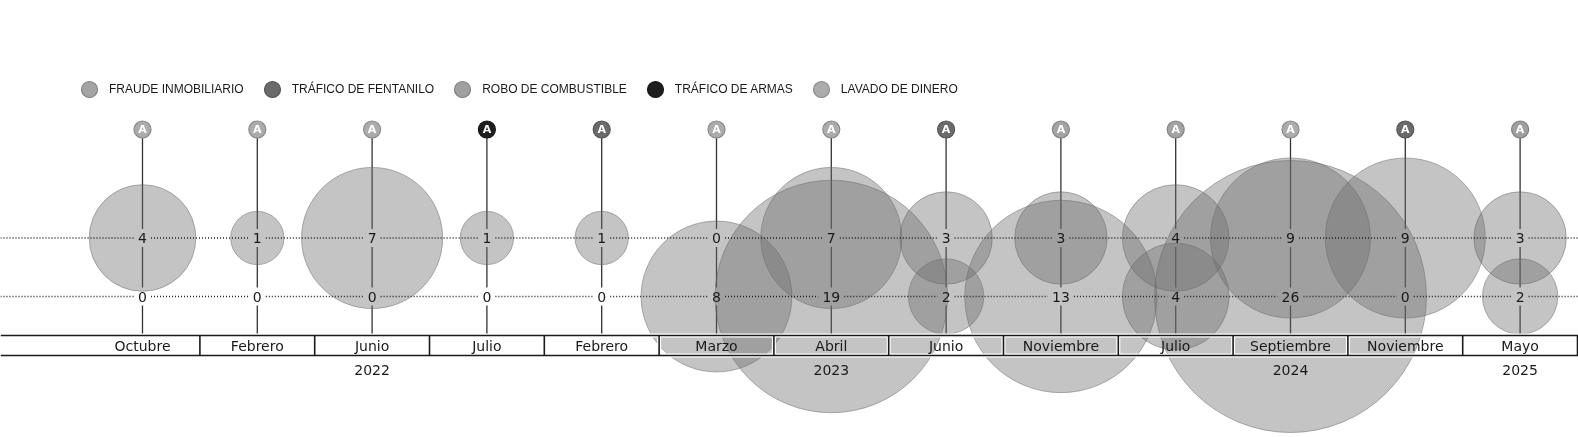 This screenshot has height=437, width=1578. I want to click on text: 2023, so click(831, 369).